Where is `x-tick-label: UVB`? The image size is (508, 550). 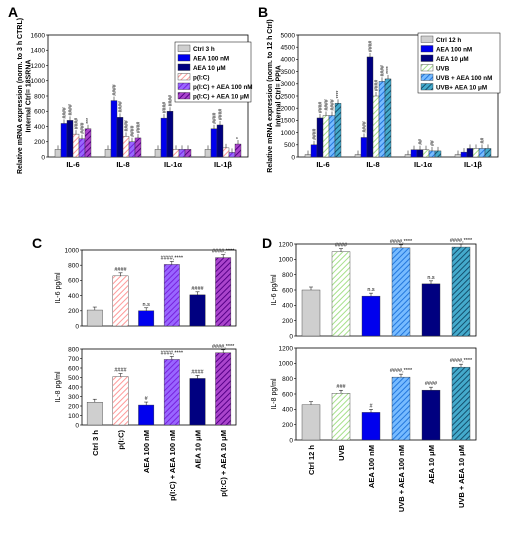
x-tick-label: UVB is located at coordinates (341, 452).